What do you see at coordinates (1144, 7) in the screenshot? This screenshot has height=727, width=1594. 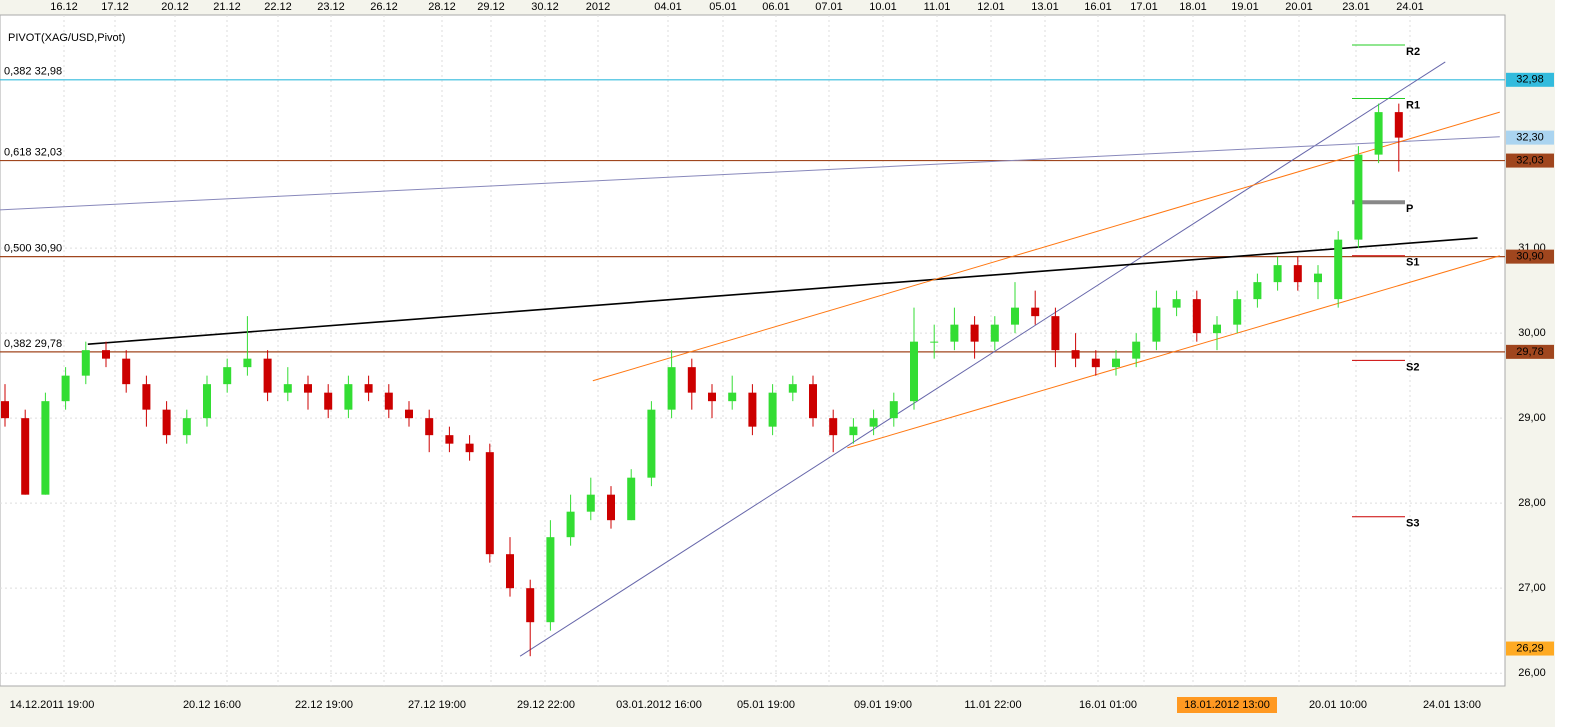 I see `top-date-label: 17.01` at bounding box center [1144, 7].